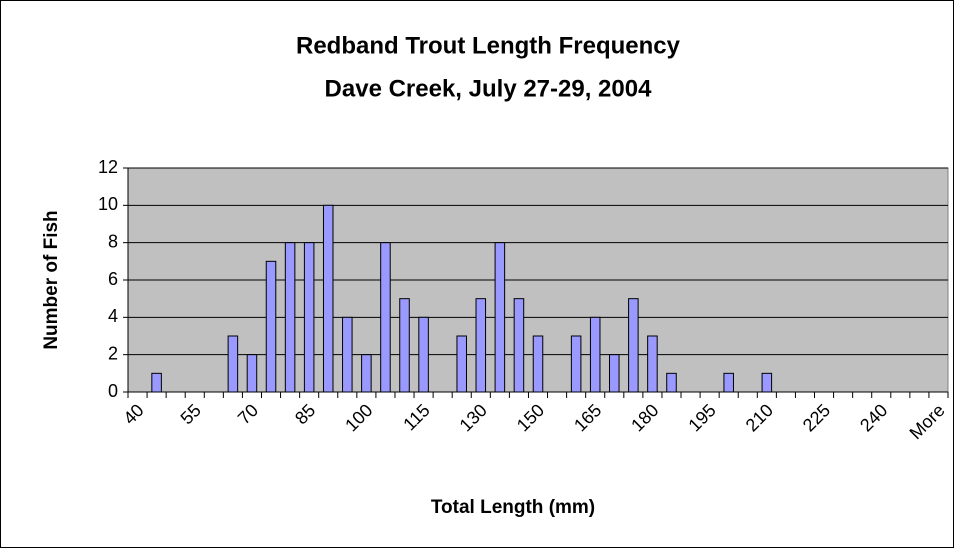 The image size is (954, 548). Describe the element at coordinates (113, 316) in the screenshot. I see `y-tick-label: 4` at that location.